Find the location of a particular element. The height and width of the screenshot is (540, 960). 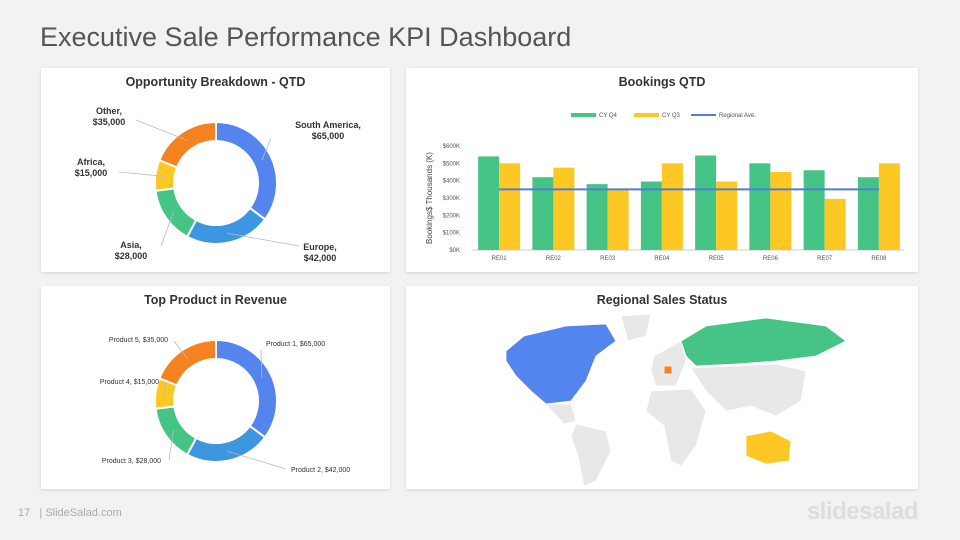

slice-label: Asia, $28,000 is located at coordinates (131, 250).